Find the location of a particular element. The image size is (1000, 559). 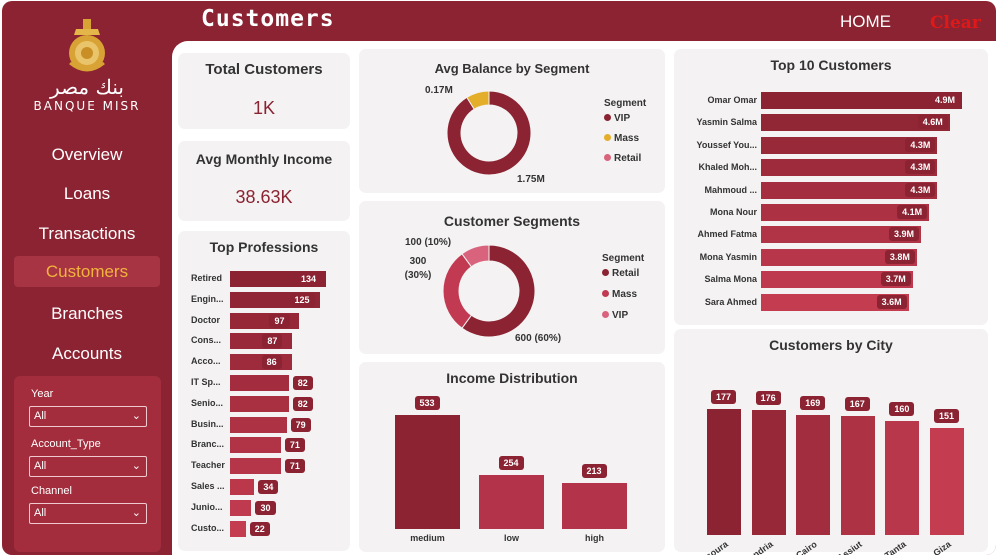

bar-value-label: 177 is located at coordinates (724, 397).